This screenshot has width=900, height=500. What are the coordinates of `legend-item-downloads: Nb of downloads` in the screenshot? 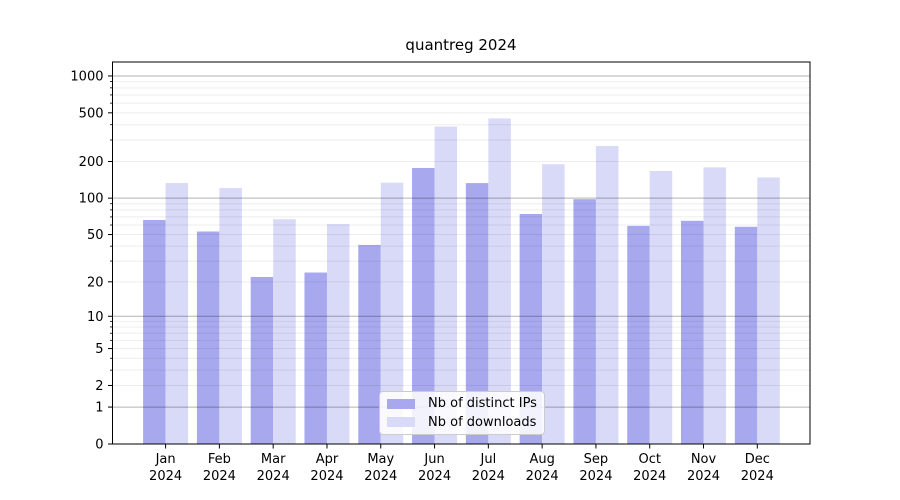 It's located at (462, 423).